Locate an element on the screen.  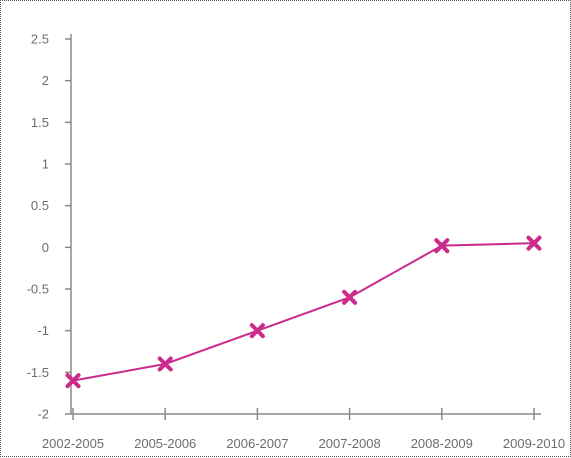
y-tick-label: -2 is located at coordinates (43, 414).